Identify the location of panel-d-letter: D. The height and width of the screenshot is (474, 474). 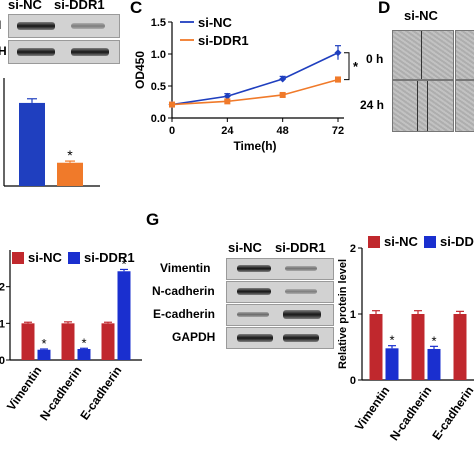
(384, 8).